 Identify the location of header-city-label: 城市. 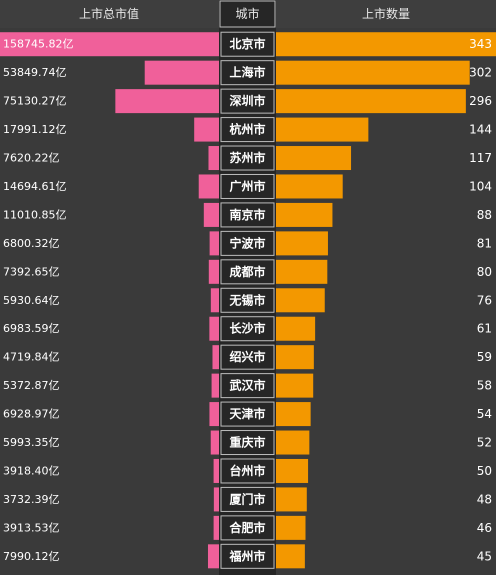
(247, 13).